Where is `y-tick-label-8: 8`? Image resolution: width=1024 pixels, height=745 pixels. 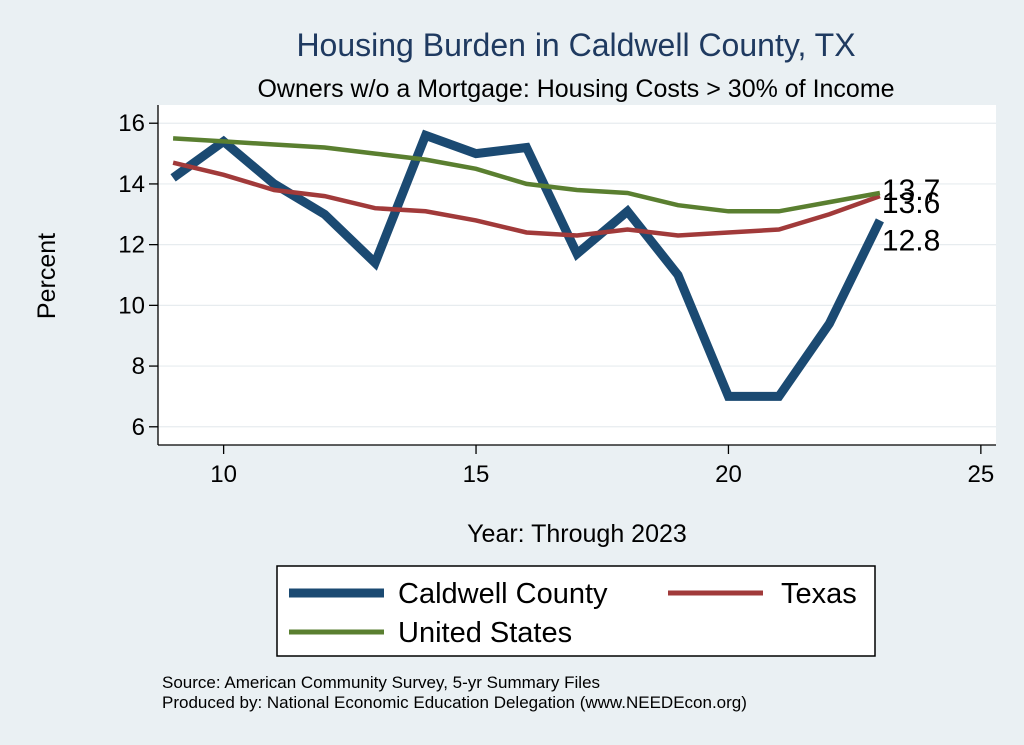
y-tick-label-8: 8 is located at coordinates (138, 366).